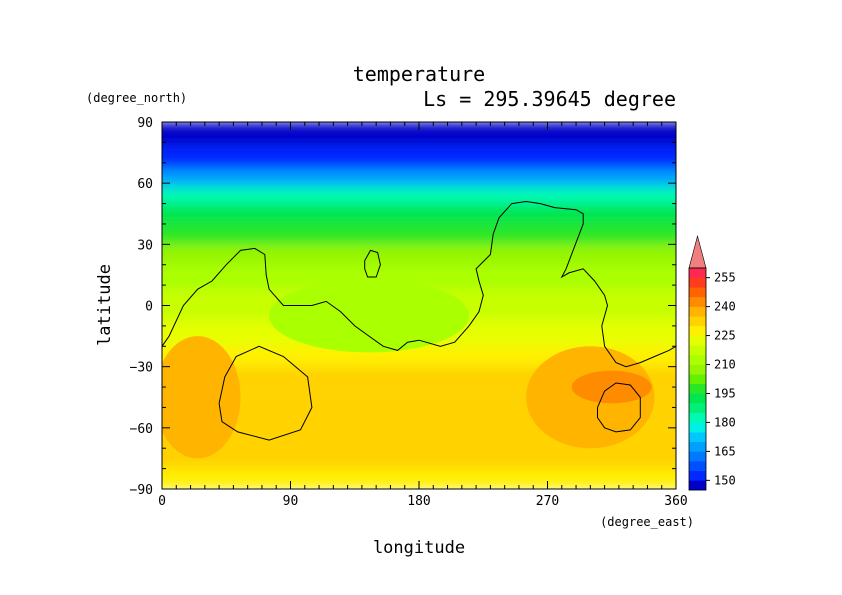  Describe the element at coordinates (162, 501) in the screenshot. I see `x-tick-label: 0` at that location.